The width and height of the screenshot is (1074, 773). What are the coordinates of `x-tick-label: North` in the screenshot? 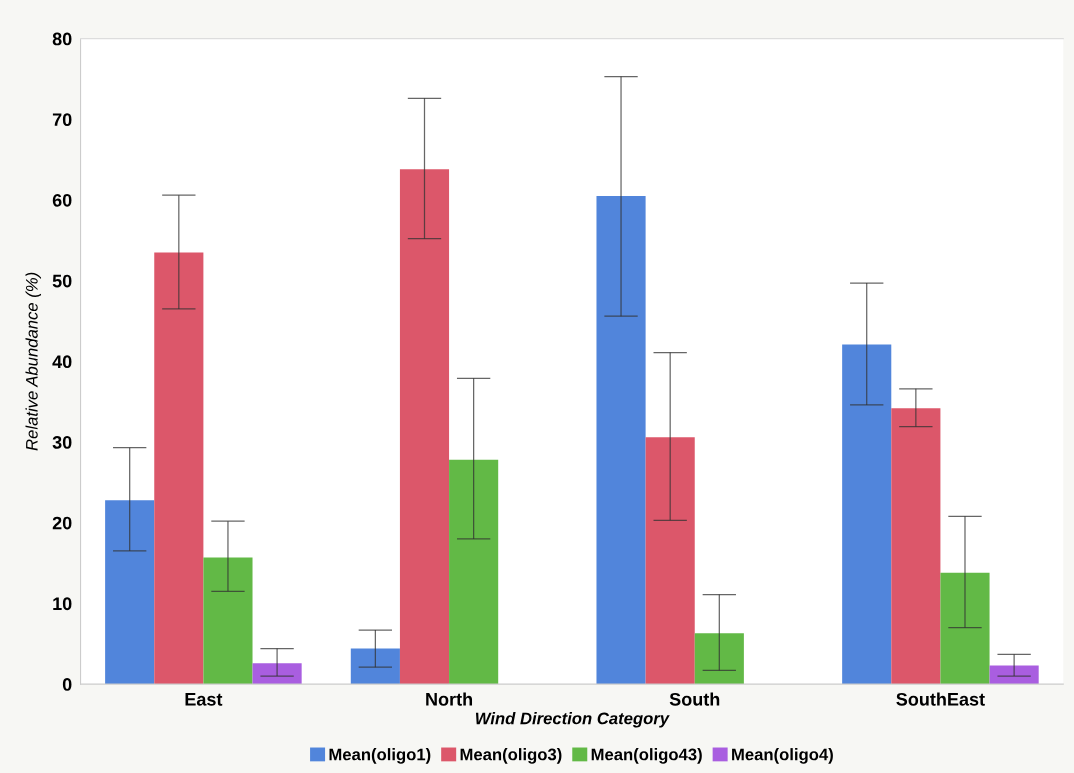 It's located at (449, 699).